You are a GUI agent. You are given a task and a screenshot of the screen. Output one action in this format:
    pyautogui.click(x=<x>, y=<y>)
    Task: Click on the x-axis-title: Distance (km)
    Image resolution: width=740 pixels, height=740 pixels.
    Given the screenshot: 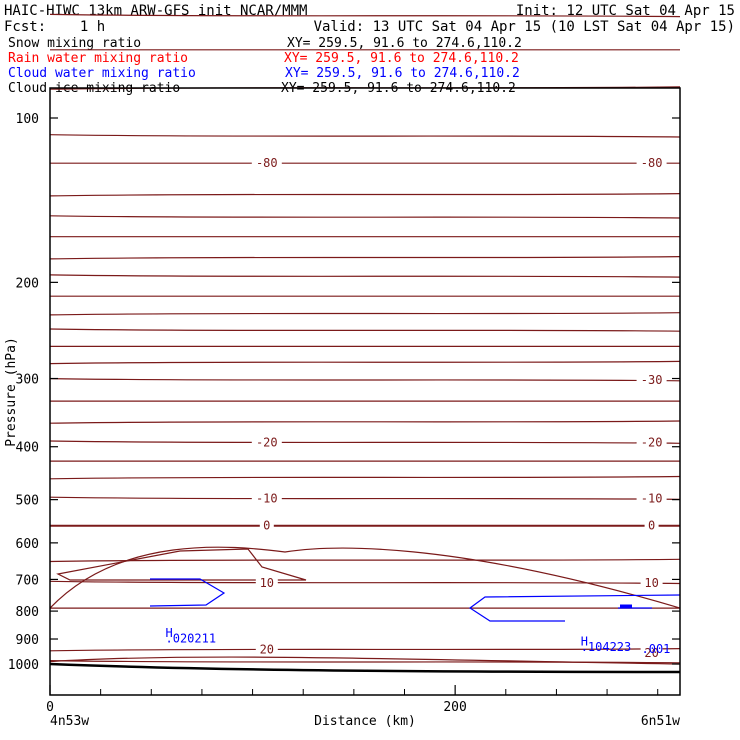 What is the action you would take?
    pyautogui.click(x=365, y=721)
    